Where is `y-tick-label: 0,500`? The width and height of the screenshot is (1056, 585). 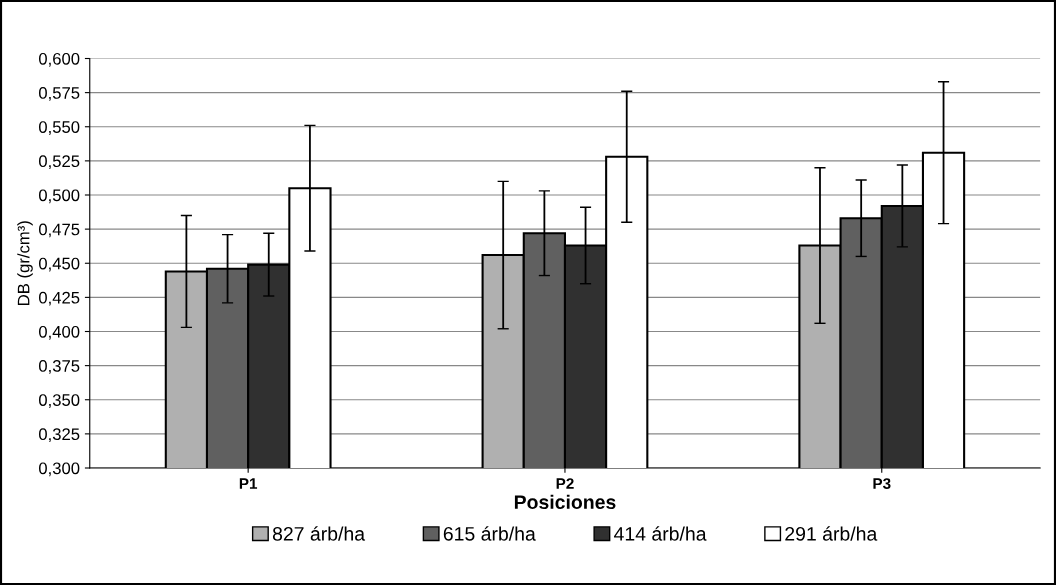
y-tick-label: 0,500 is located at coordinates (59, 196).